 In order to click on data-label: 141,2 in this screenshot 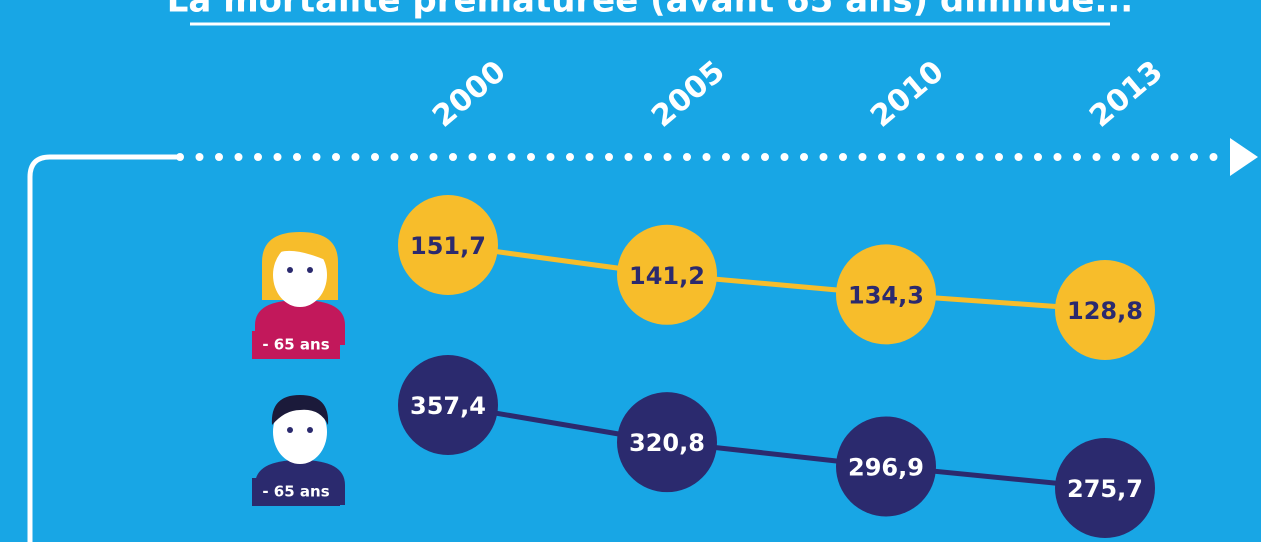, I will do `click(667, 276)`.